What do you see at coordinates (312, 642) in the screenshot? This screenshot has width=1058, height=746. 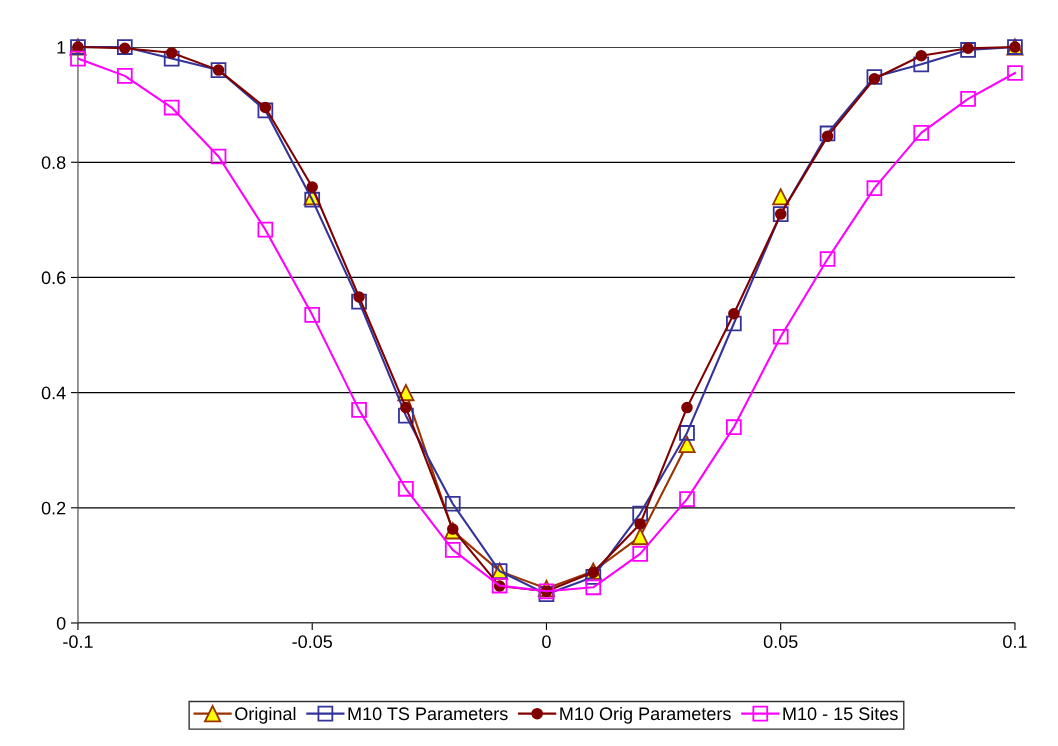 I see `x-tick-label: -0.05` at bounding box center [312, 642].